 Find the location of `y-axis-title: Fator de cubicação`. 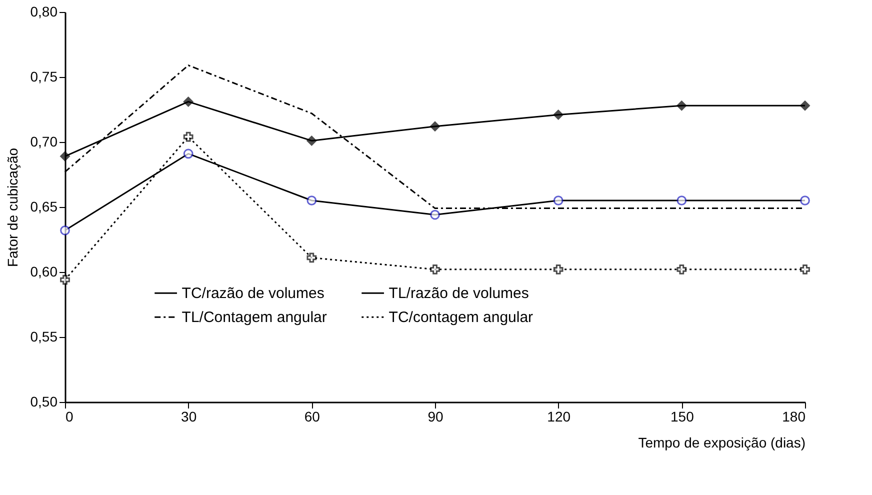

y-axis-title: Fator de cubicação is located at coordinates (12, 208).